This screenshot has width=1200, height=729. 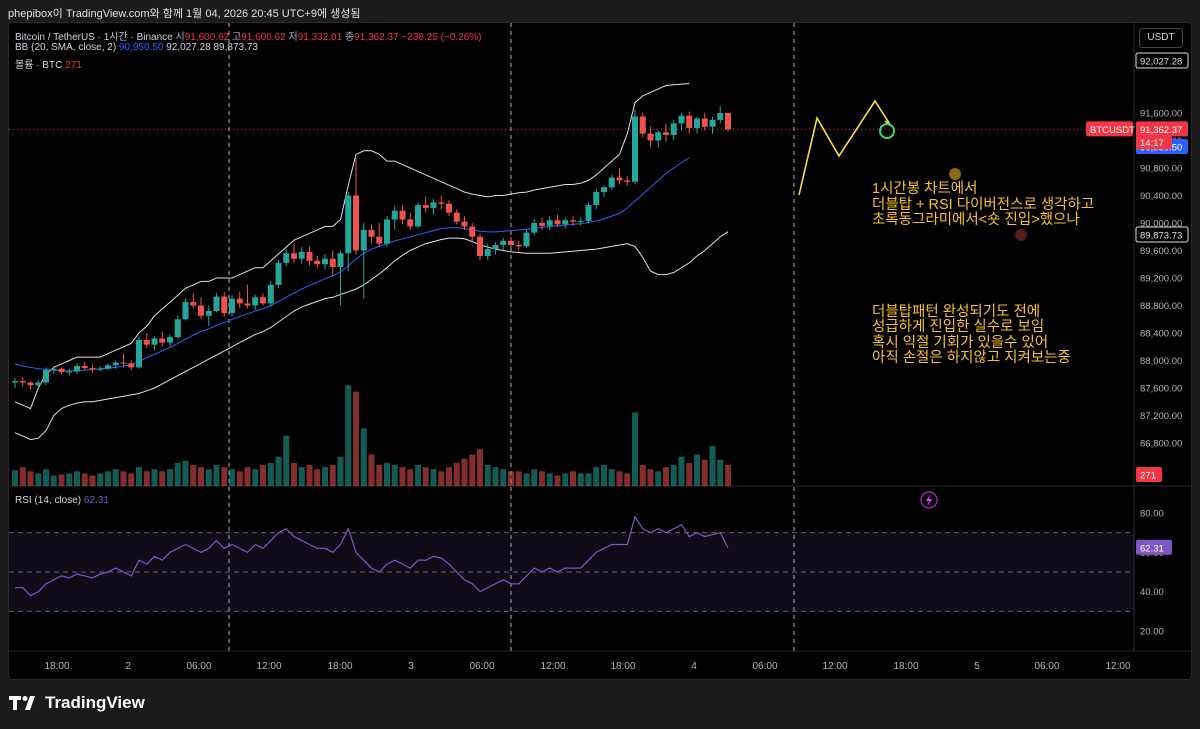 I want to click on bb-upper-tag-bg, so click(x=1162, y=60).